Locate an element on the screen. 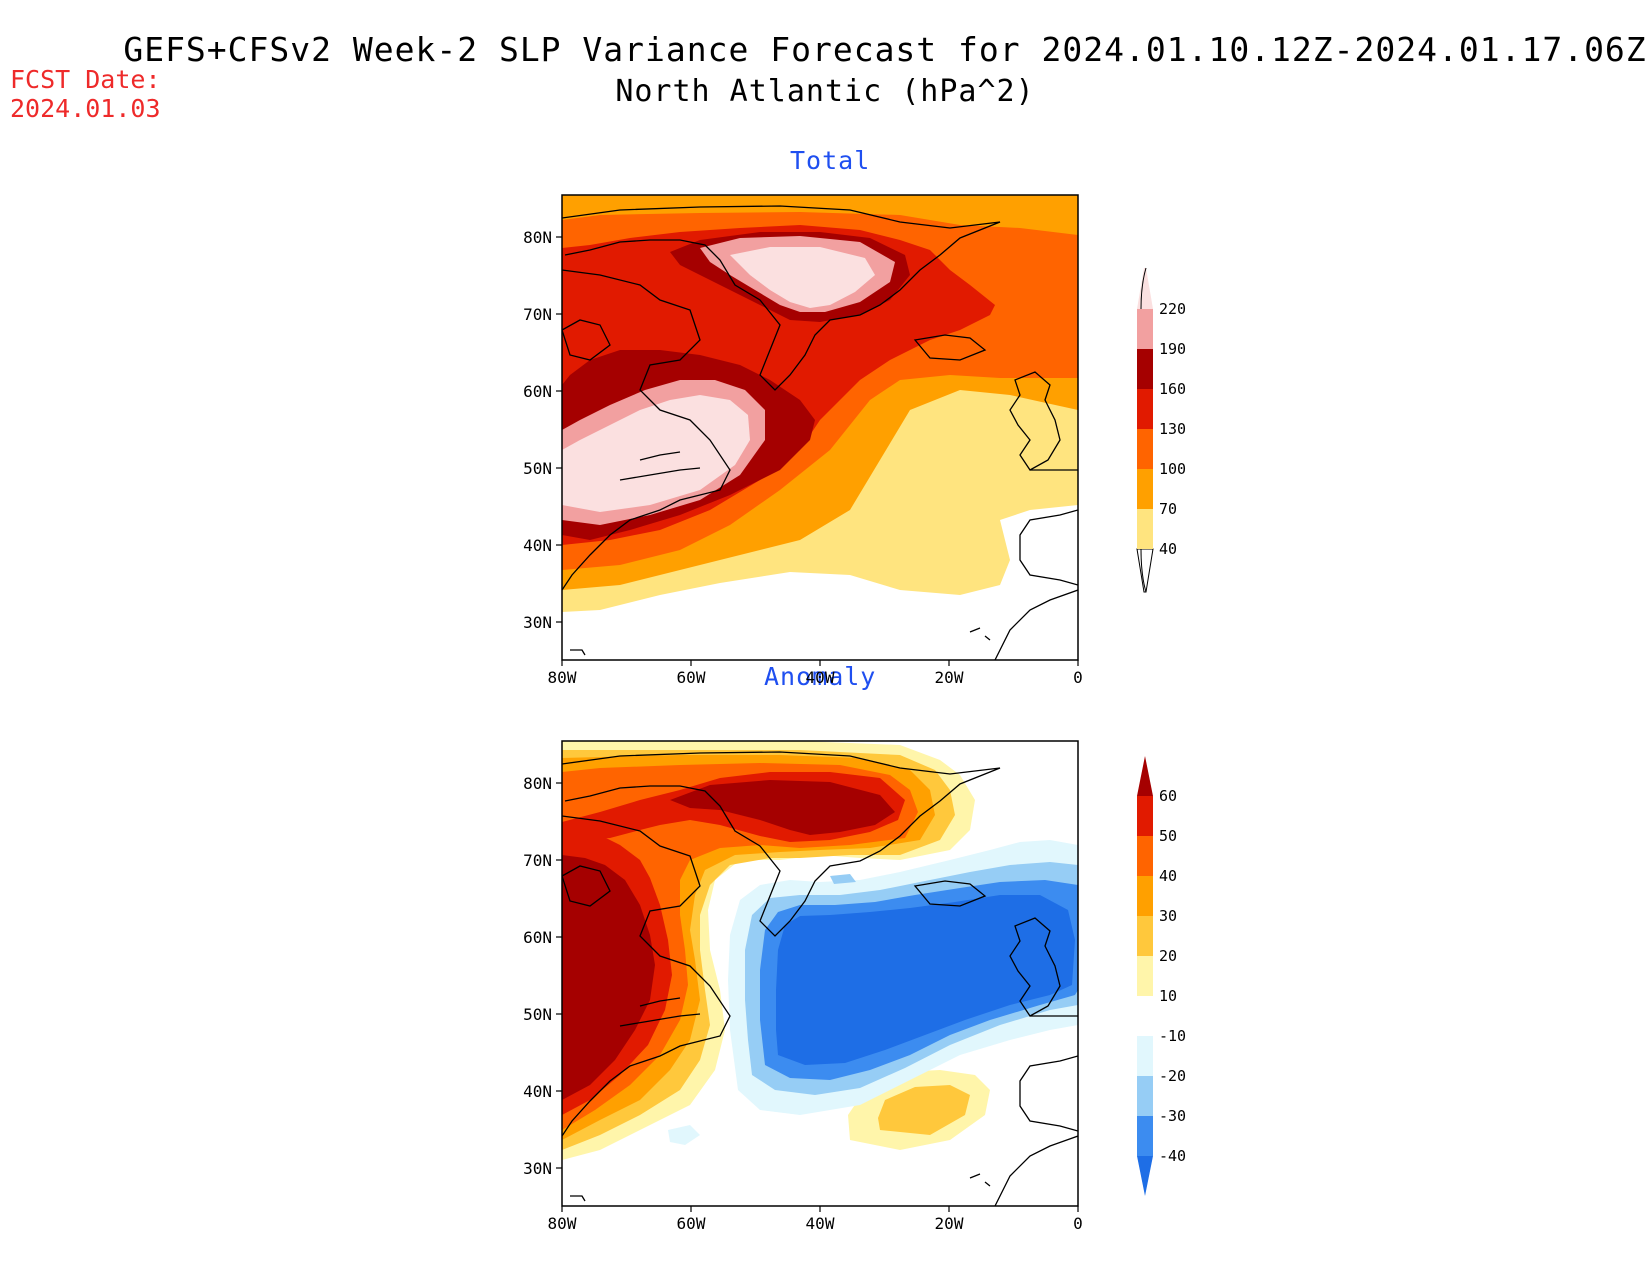 The image size is (1650, 1275). total-colorbar-max-arrow is located at coordinates (1145, 288).